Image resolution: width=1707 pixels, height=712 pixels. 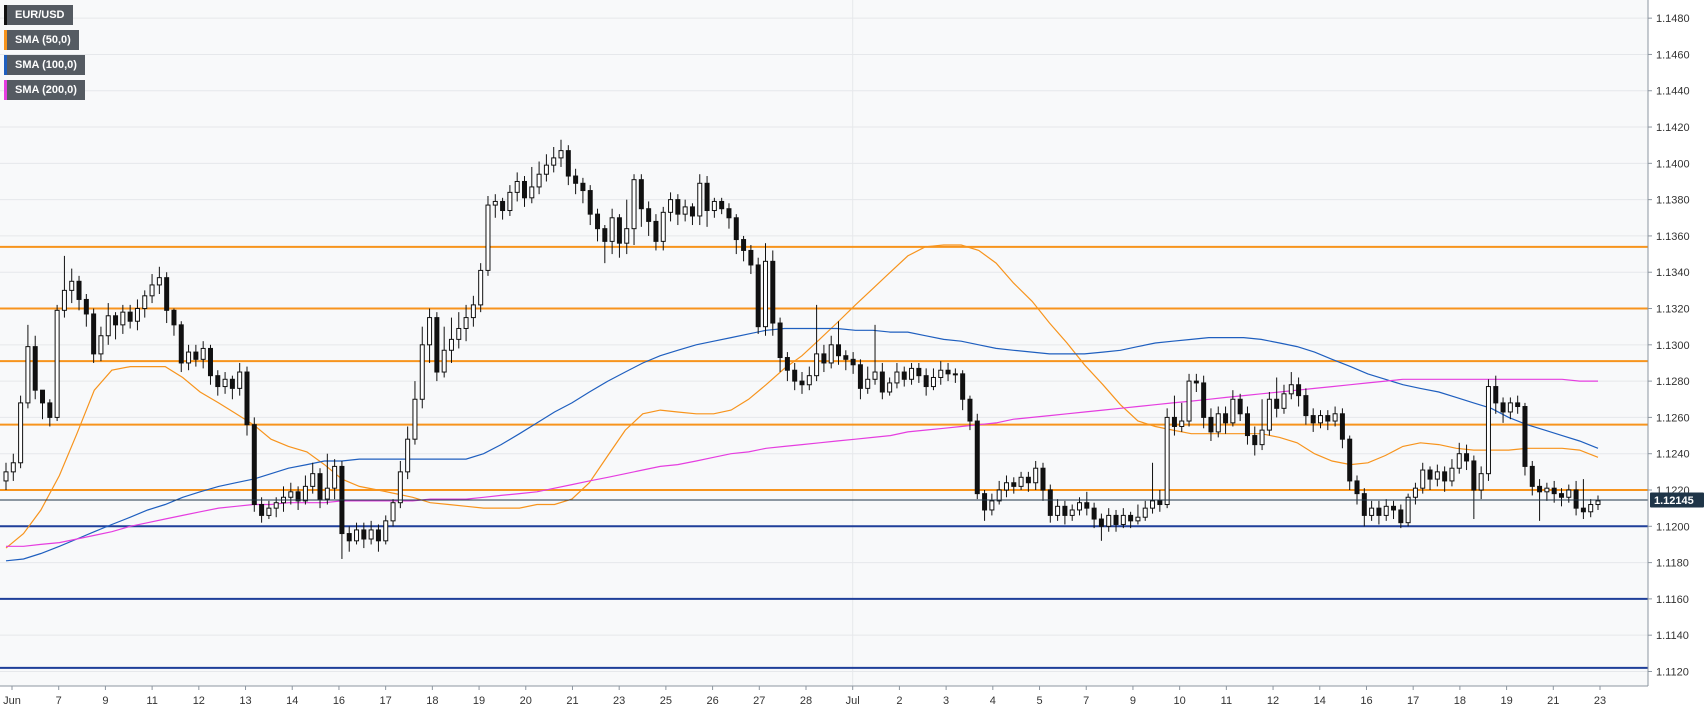 I want to click on x-tick-label: 14, so click(x=1320, y=701).